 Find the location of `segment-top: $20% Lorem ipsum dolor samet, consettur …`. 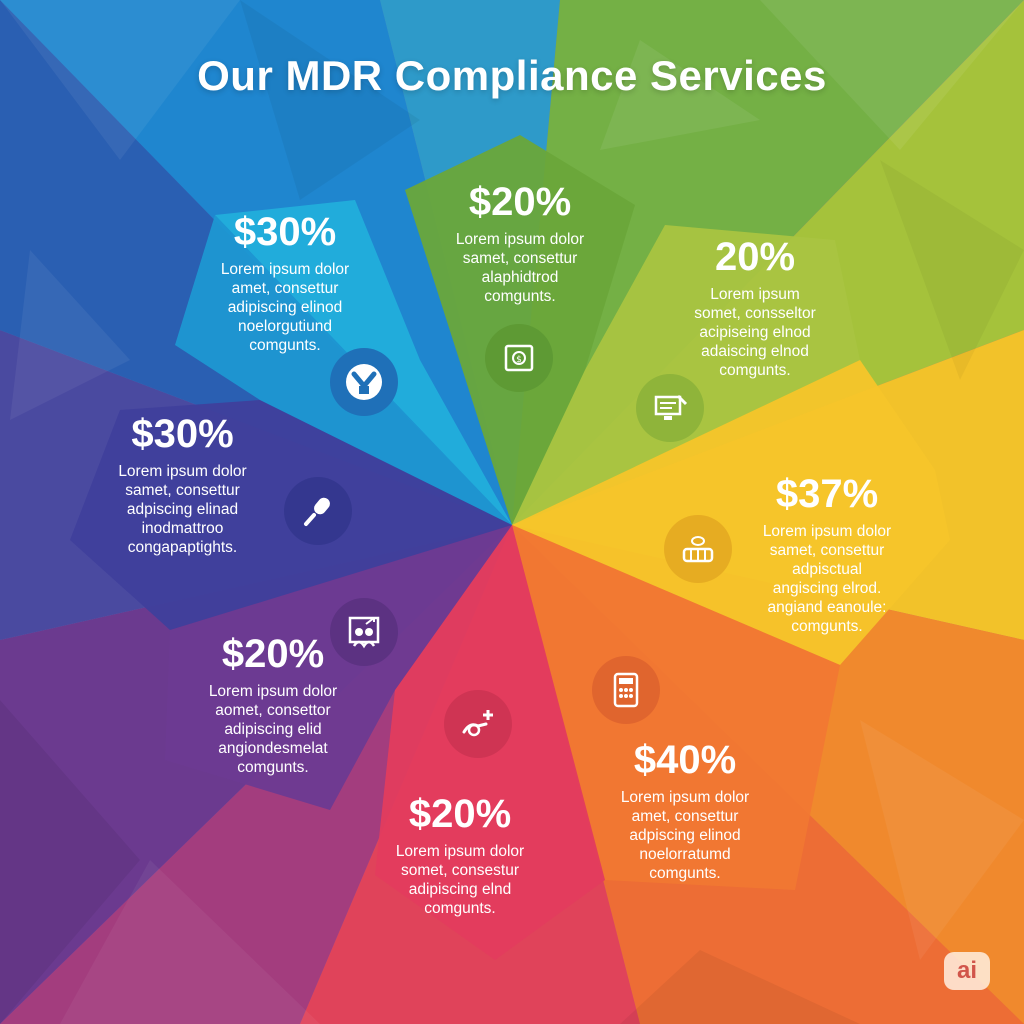

segment-top: $20% Lorem ipsum dolor samet, consettur … is located at coordinates (520, 243).